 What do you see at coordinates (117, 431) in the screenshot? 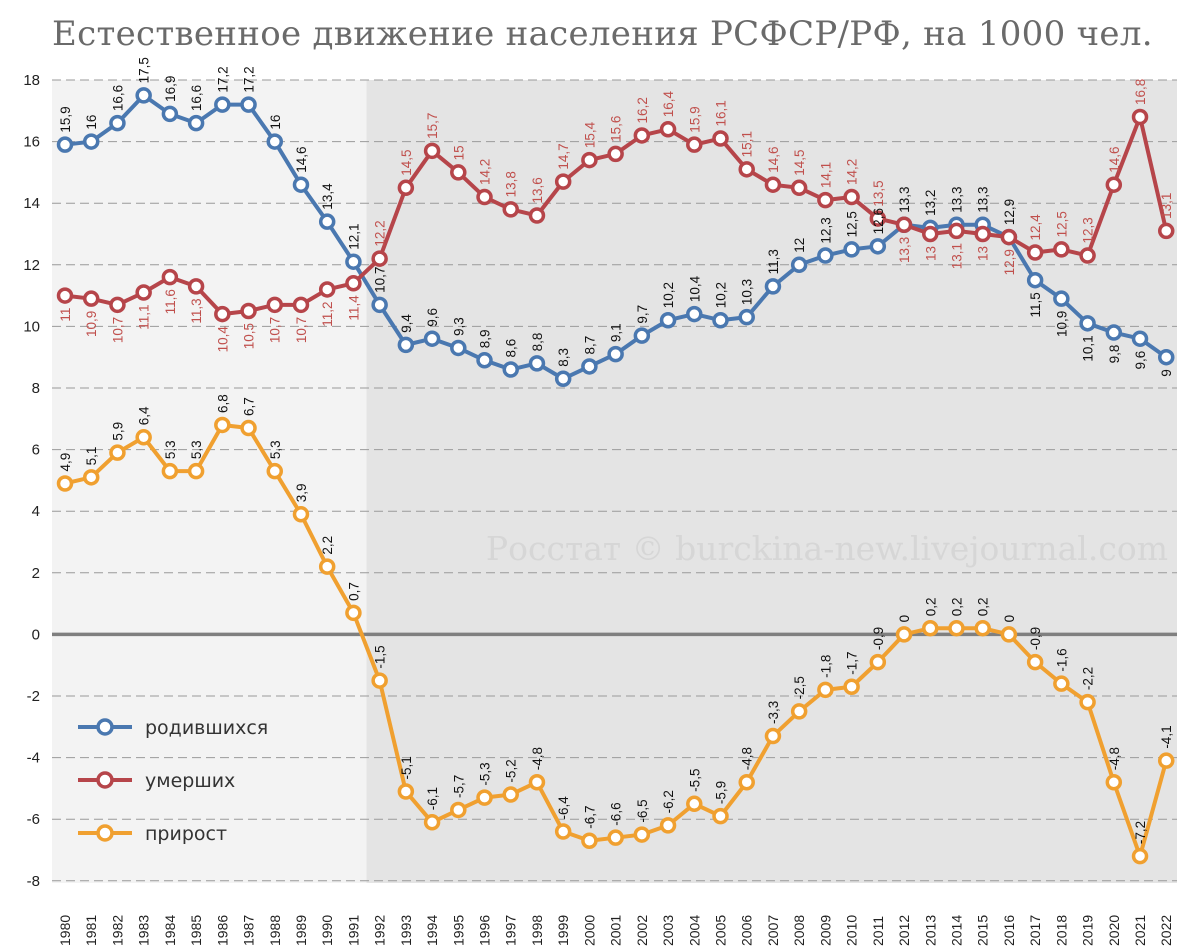
I see `data-label: 5,9` at bounding box center [117, 431].